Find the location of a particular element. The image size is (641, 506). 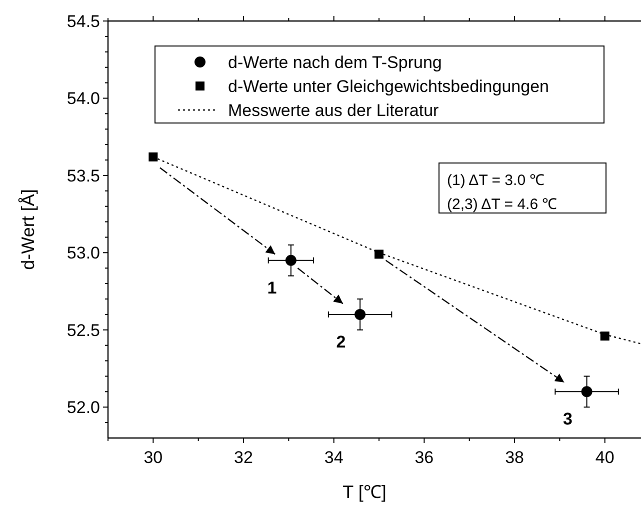

y-axis-title: d-Wert [Å] is located at coordinates (28, 229).